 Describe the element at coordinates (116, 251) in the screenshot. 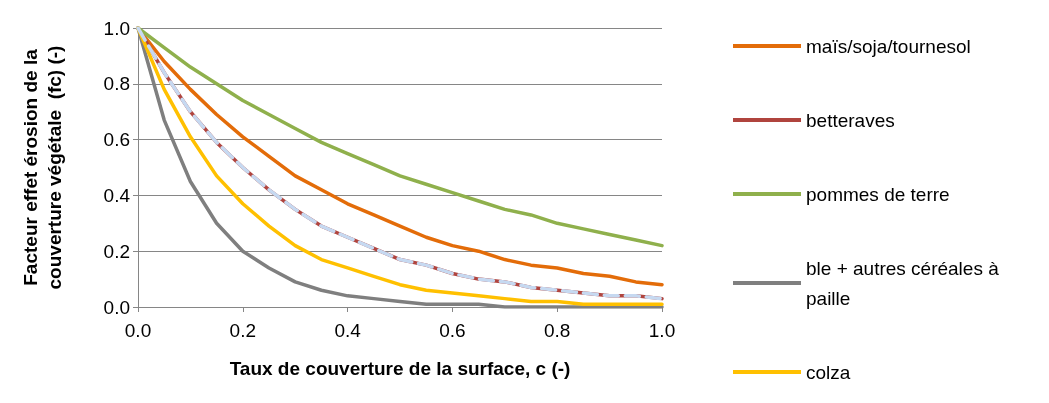

I see `y-tick-label: 0.2` at that location.